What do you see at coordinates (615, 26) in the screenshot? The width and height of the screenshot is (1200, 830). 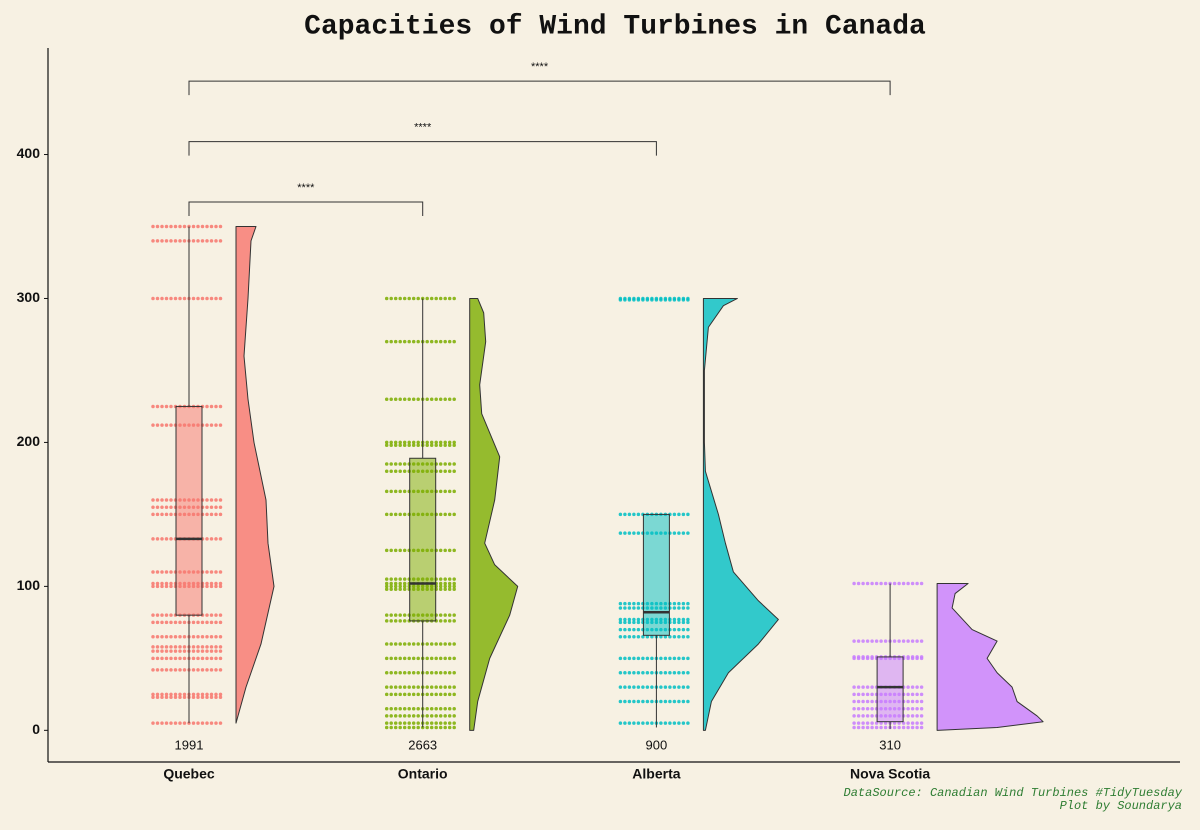 I see `chart-title: Capacities of Wind Turbines in Canada` at bounding box center [615, 26].